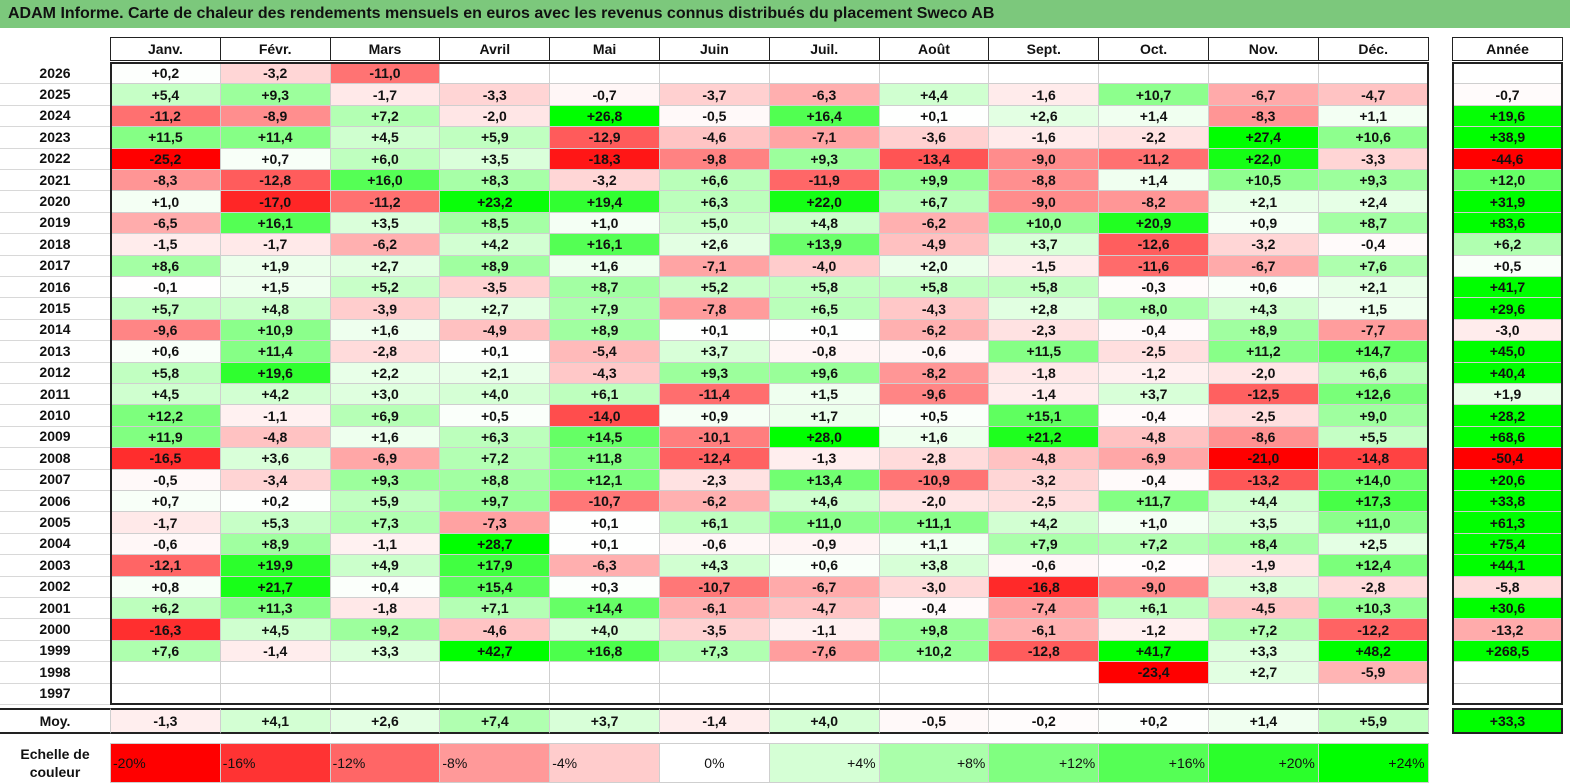 The width and height of the screenshot is (1570, 783). Describe the element at coordinates (1044, 544) in the screenshot. I see `heat-cell: +7,9` at that location.